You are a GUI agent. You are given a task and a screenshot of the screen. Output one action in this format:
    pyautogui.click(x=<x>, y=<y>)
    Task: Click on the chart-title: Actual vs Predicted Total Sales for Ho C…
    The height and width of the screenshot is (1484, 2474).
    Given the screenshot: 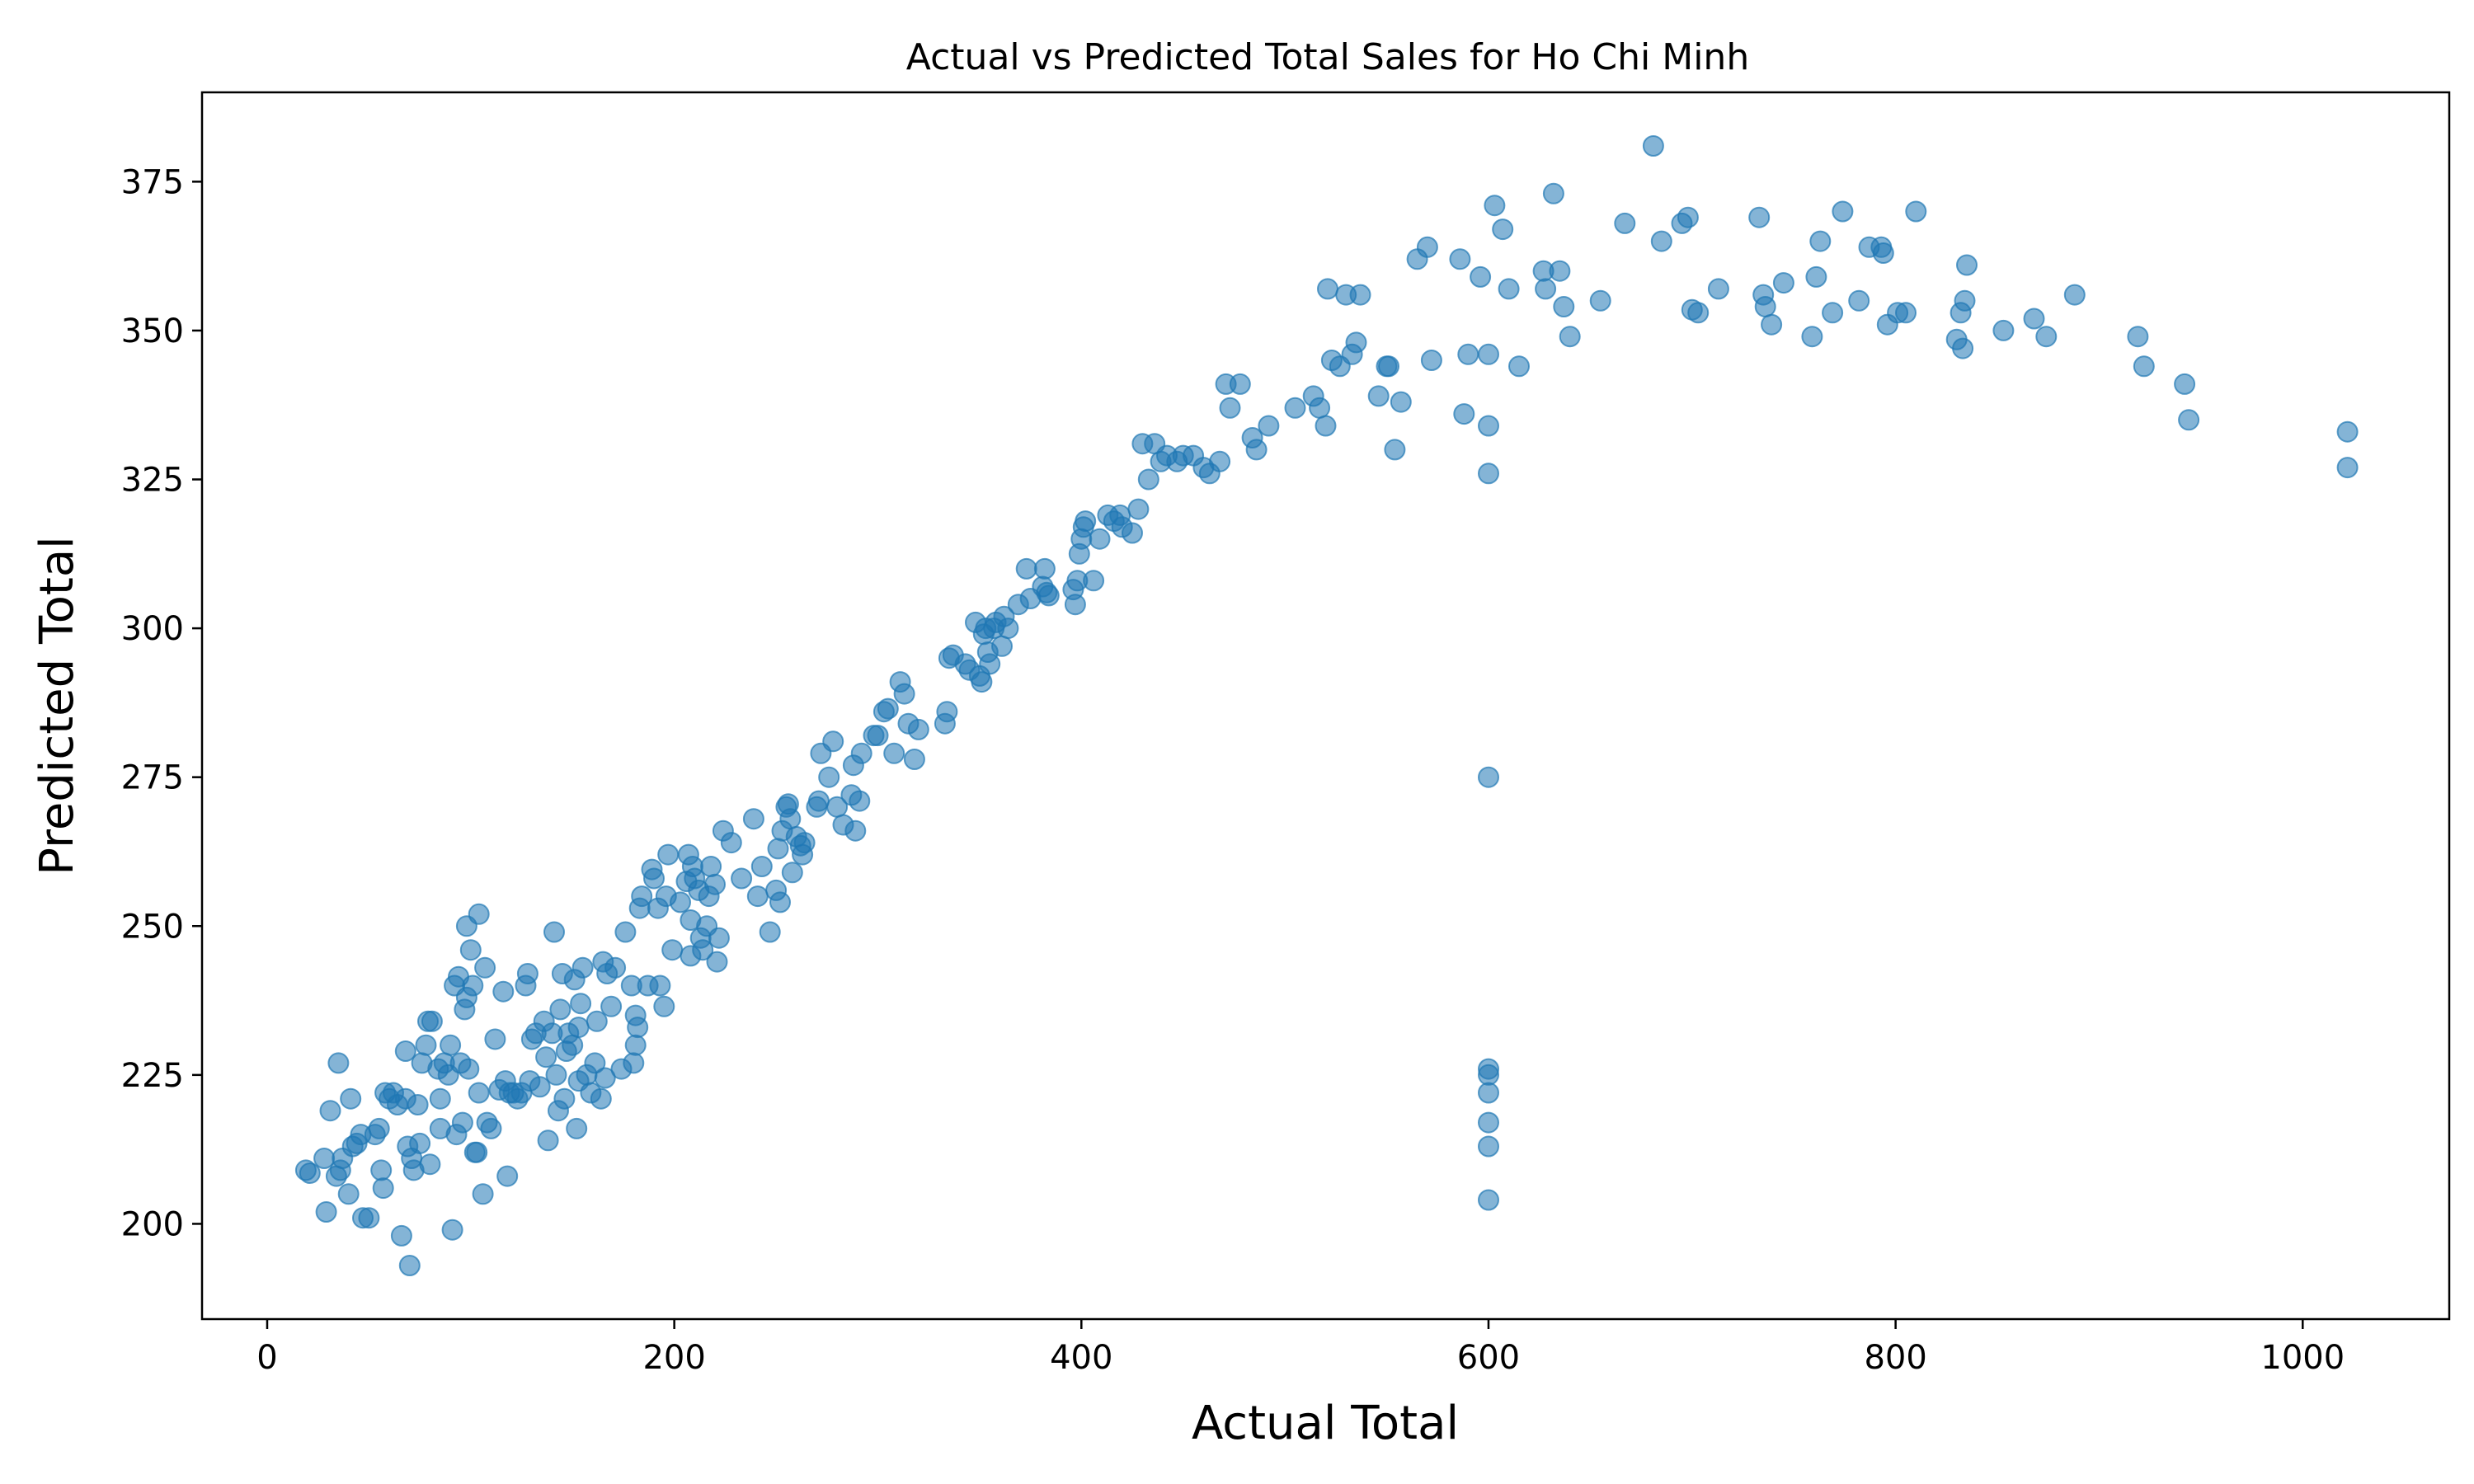 What is the action you would take?
    pyautogui.click(x=1327, y=57)
    